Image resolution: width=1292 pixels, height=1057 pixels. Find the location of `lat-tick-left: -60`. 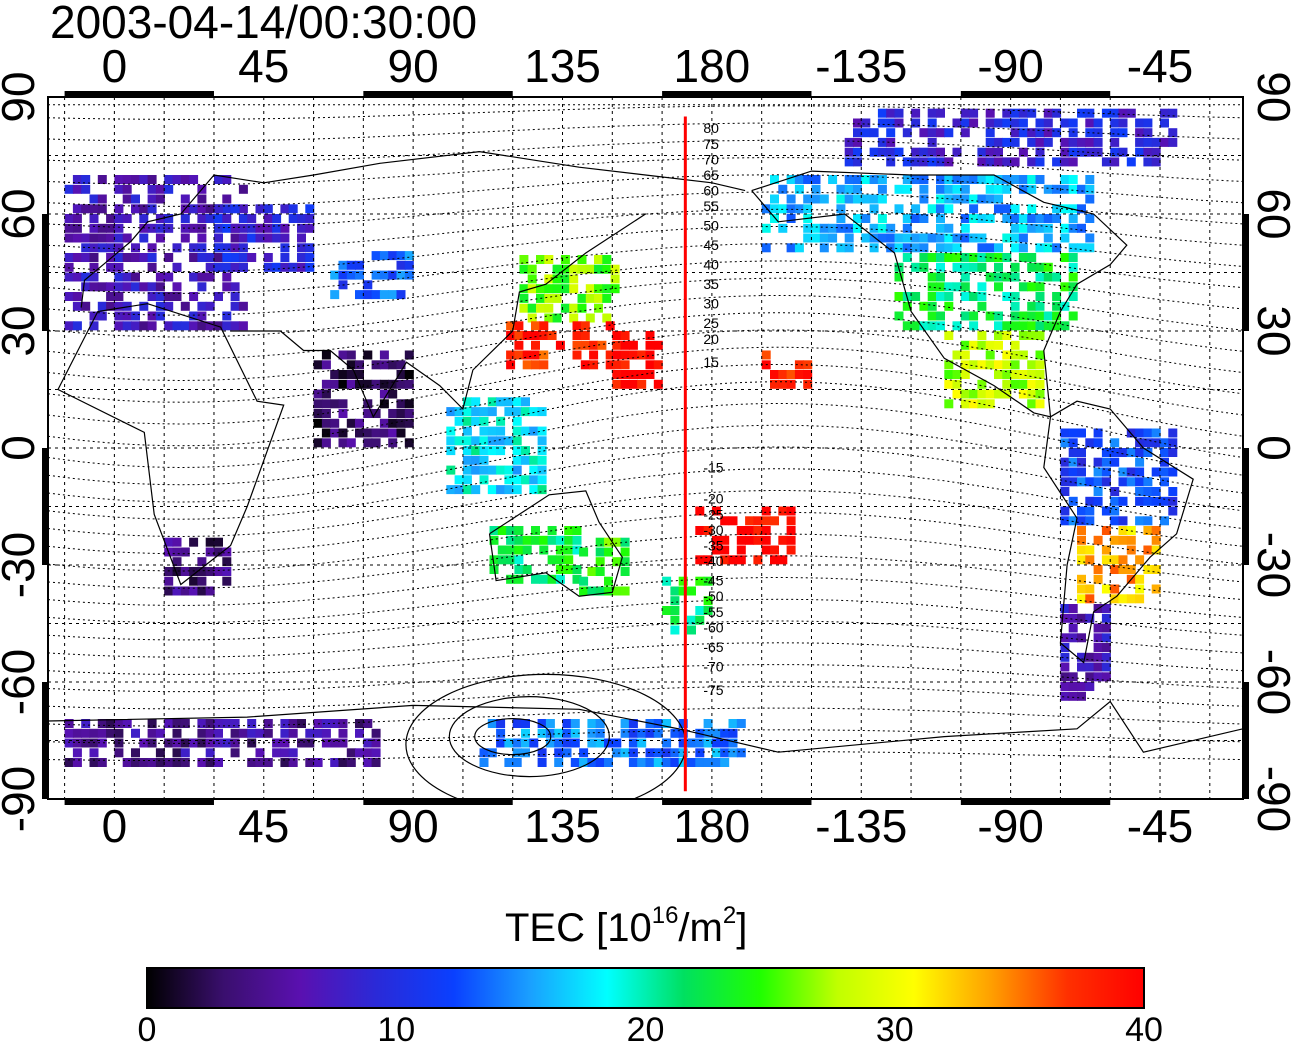

lat-tick-left: -60 is located at coordinates (22, 682).